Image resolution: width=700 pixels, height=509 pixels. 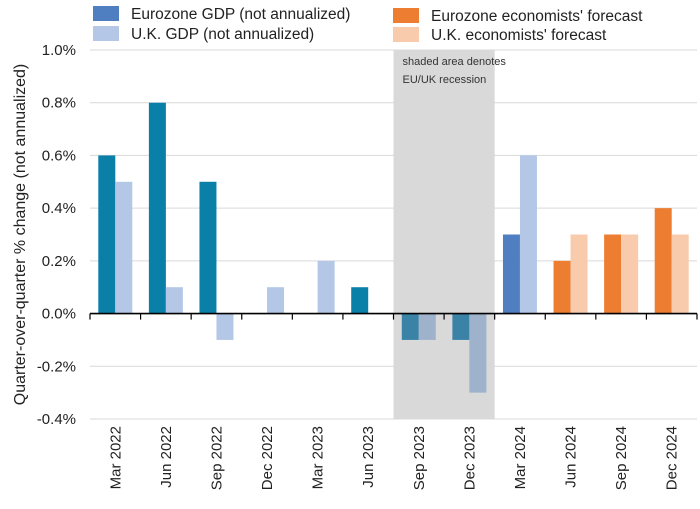 What do you see at coordinates (59, 261) in the screenshot?
I see `y-tick-label: 0.2%` at bounding box center [59, 261].